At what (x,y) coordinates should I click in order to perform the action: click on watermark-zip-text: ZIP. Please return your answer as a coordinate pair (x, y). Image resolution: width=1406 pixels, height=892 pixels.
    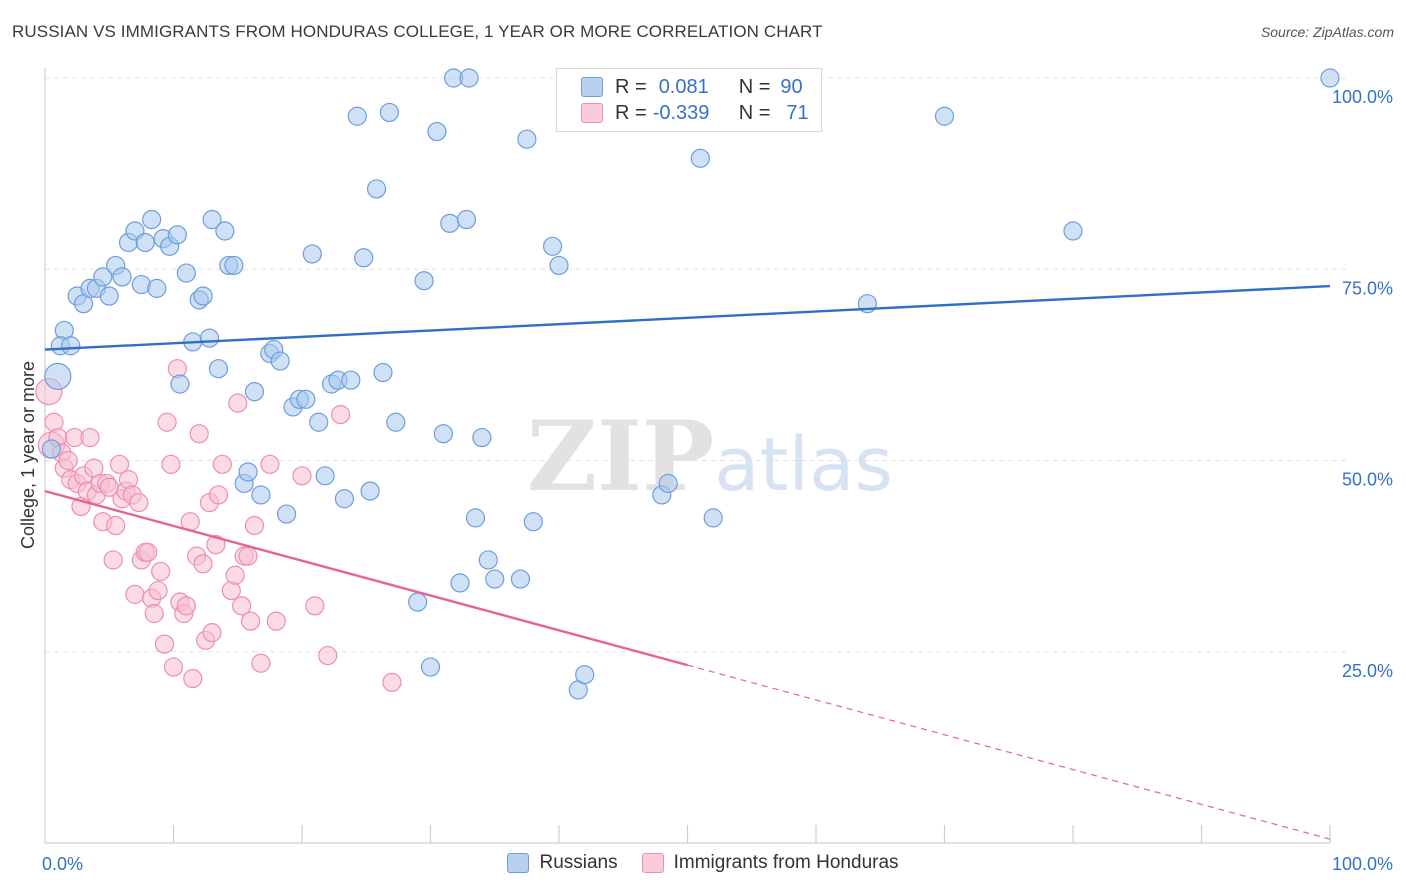
    Looking at the image, I should click on (620, 456).